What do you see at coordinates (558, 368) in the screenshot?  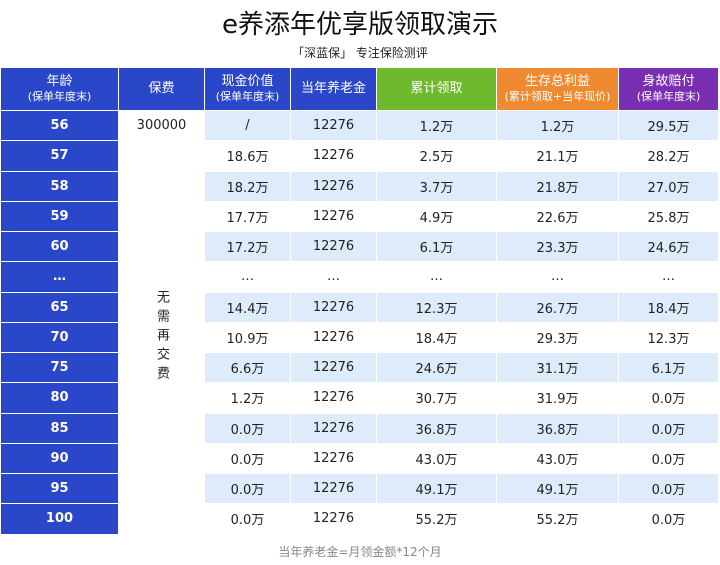 I see `survival-cell: 31.1万` at bounding box center [558, 368].